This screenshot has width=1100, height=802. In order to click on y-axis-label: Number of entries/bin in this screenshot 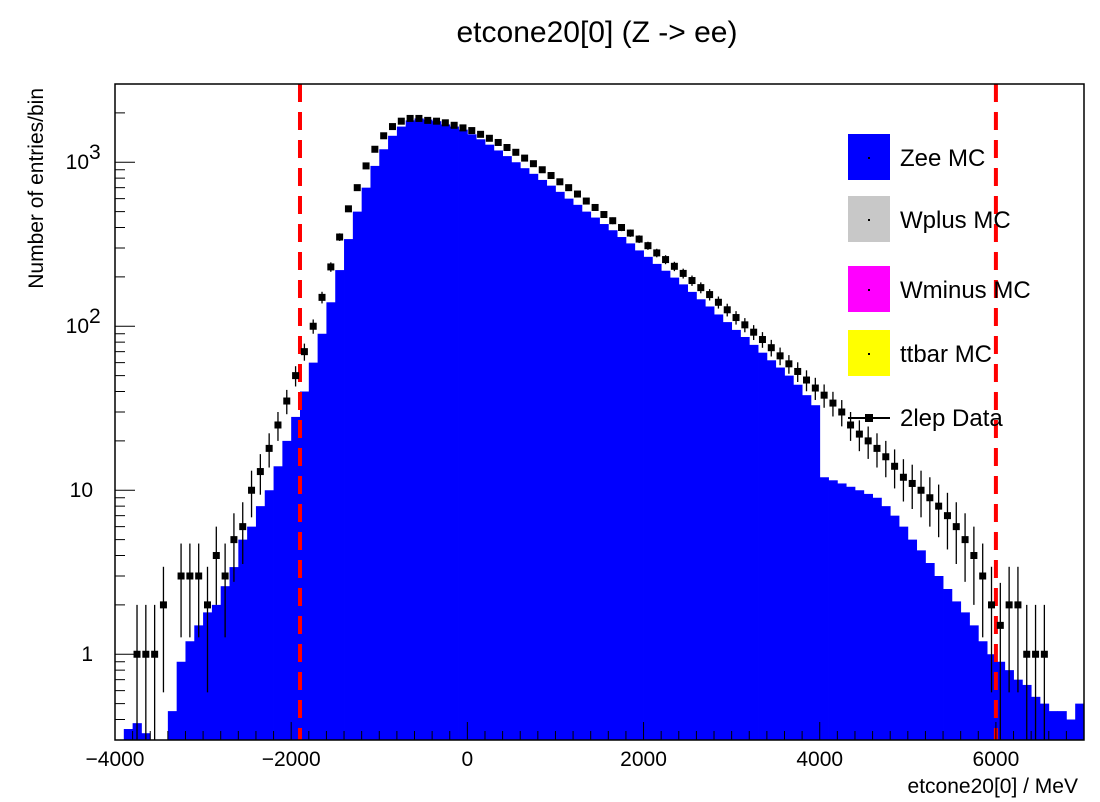, I will do `click(36, 188)`.